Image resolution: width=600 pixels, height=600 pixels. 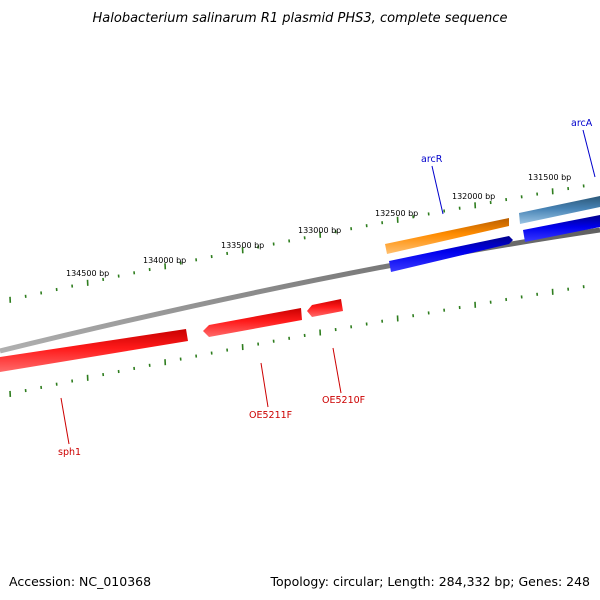 What do you see at coordinates (87, 273) in the screenshot?
I see `tick-label-134500: 134500 bp` at bounding box center [87, 273].